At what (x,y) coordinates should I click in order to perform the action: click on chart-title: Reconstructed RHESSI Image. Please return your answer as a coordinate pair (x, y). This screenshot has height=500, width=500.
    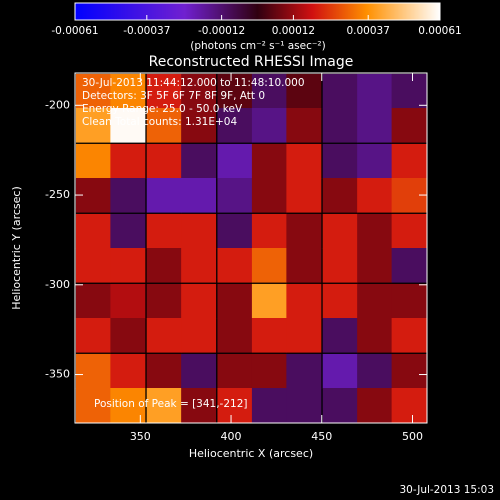
    Looking at the image, I should click on (251, 62).